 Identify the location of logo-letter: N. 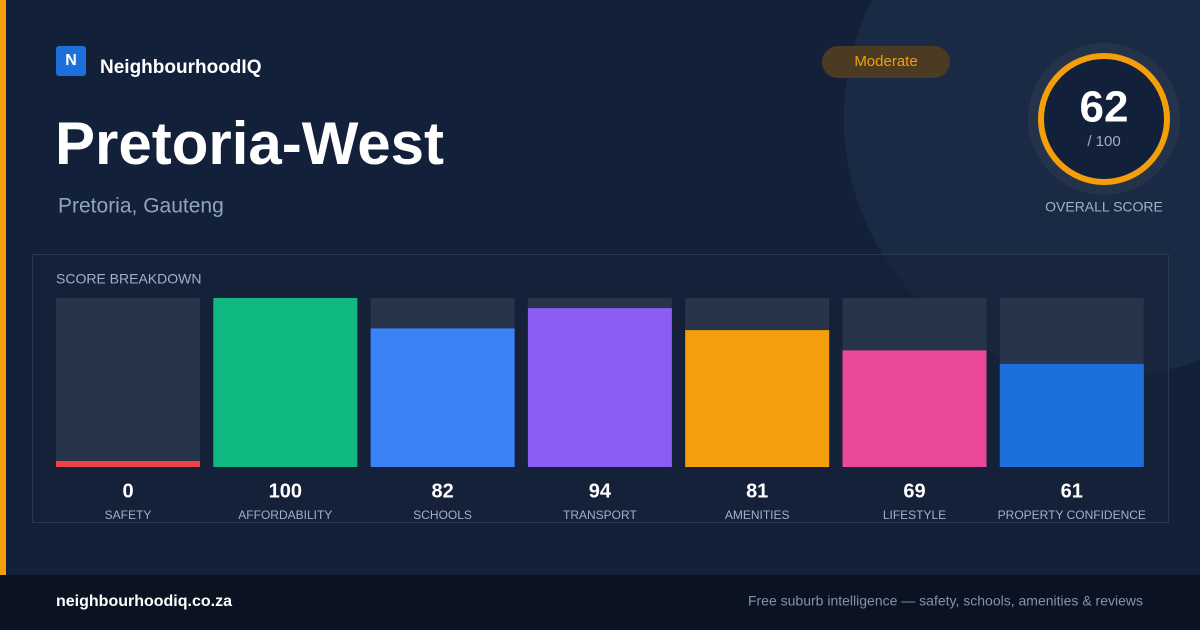
(71, 60).